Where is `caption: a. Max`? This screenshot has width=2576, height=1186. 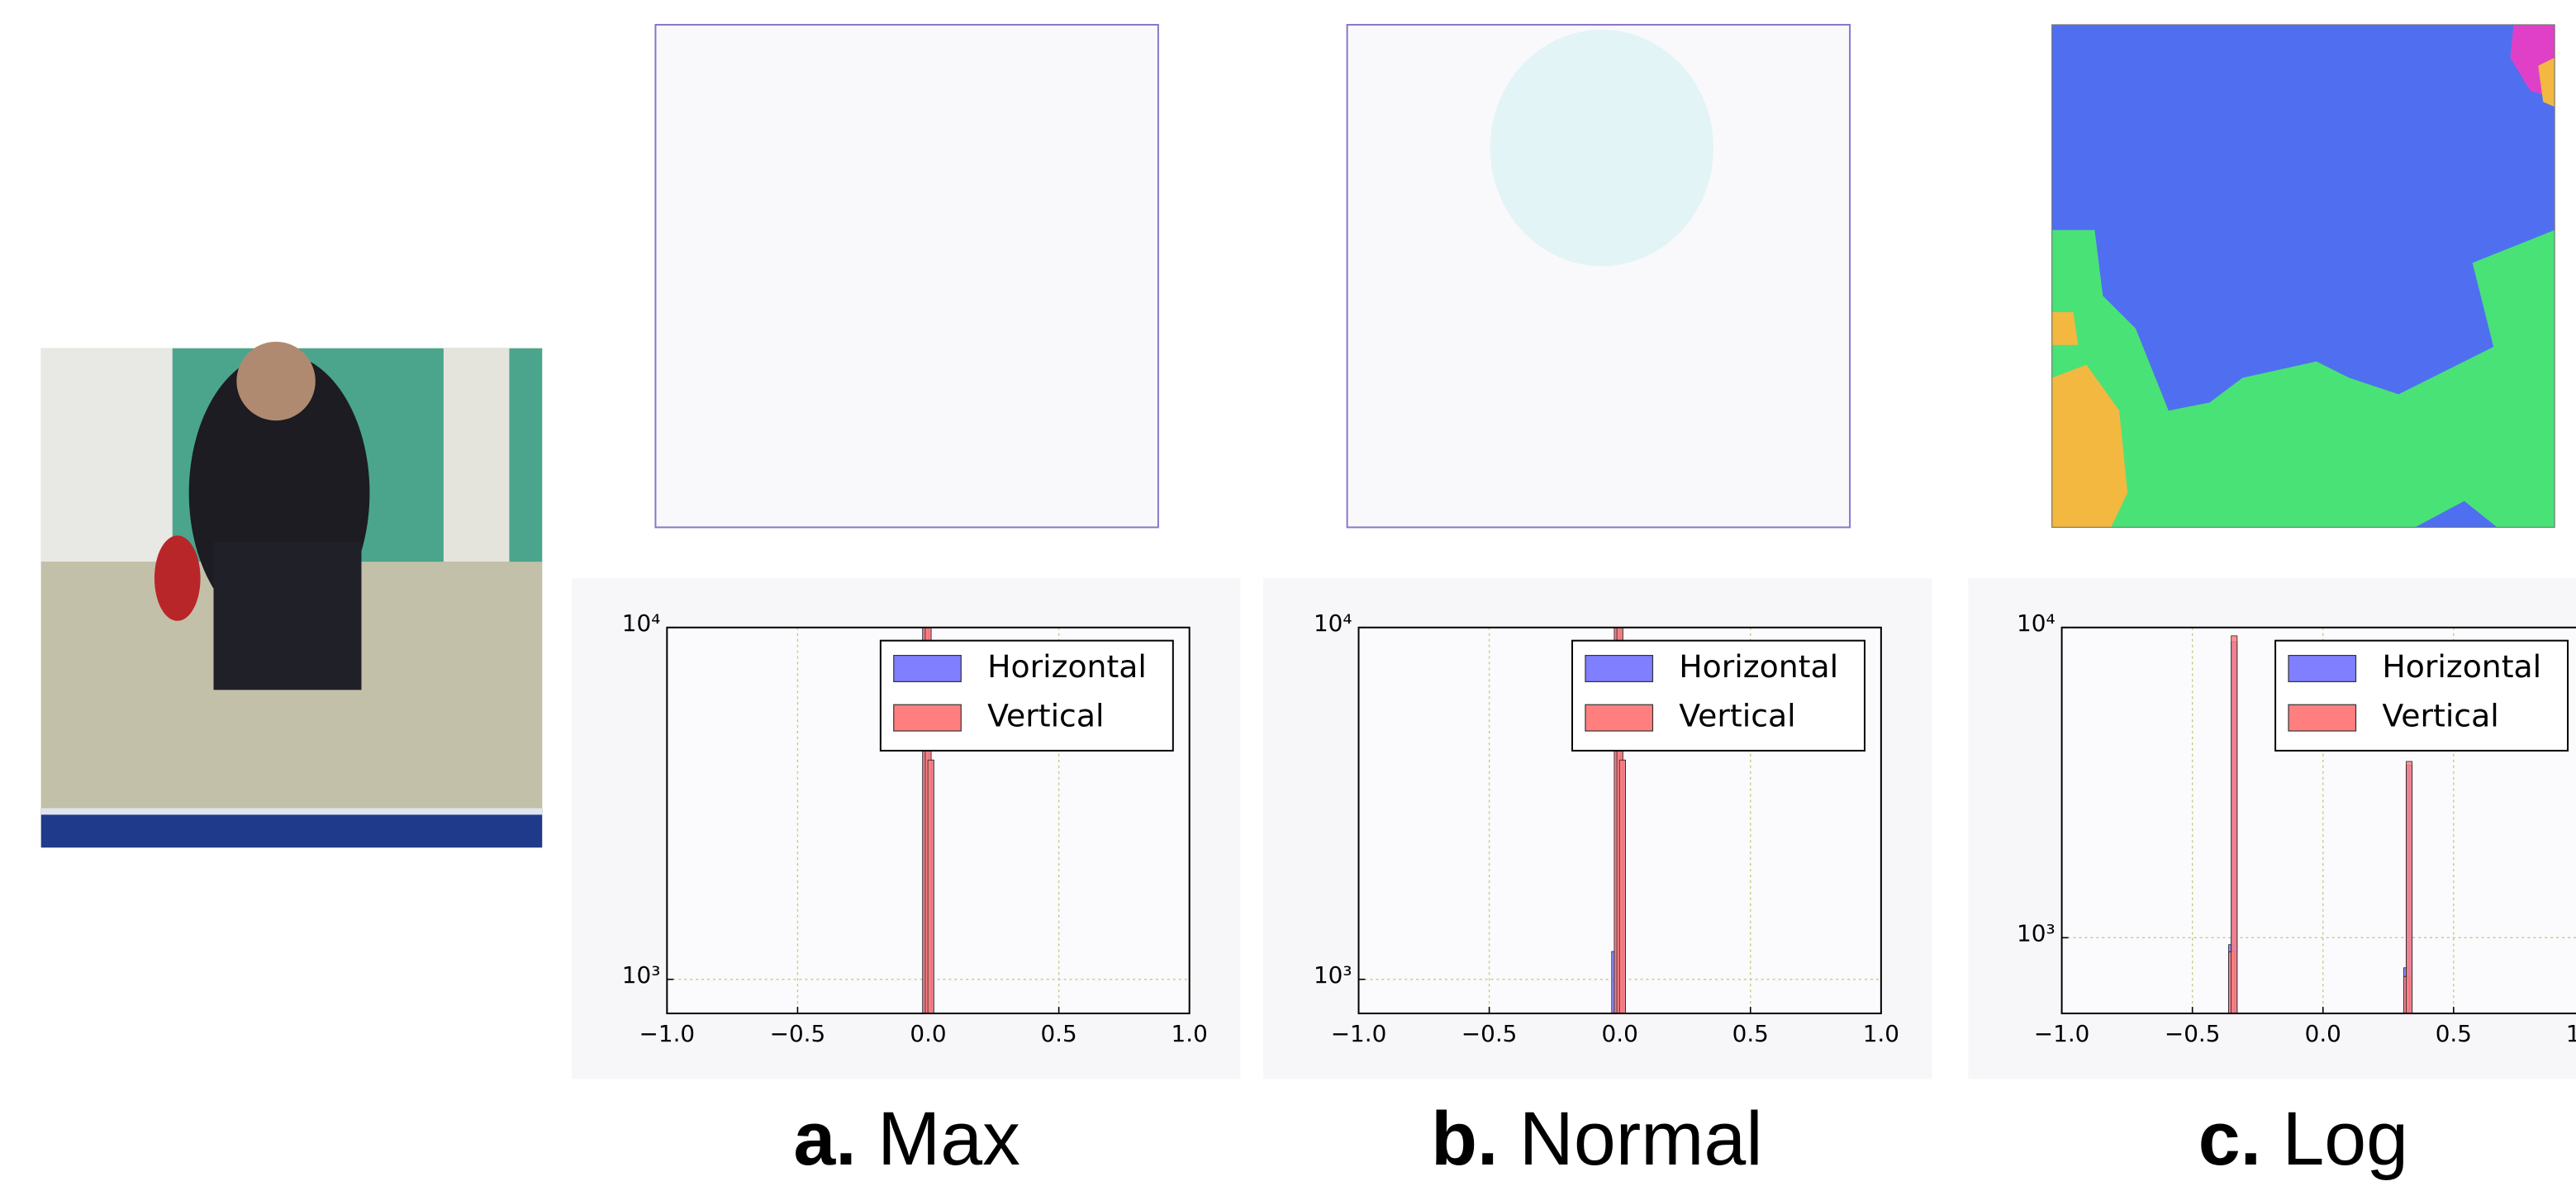 caption: a. Max is located at coordinates (906, 1139).